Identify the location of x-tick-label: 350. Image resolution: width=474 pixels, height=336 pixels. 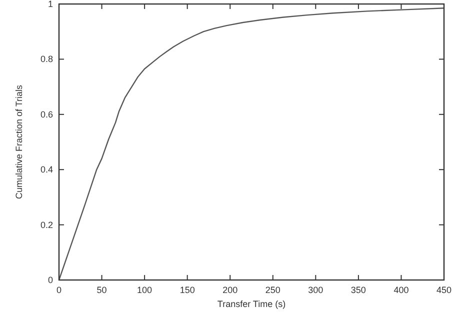
(358, 290).